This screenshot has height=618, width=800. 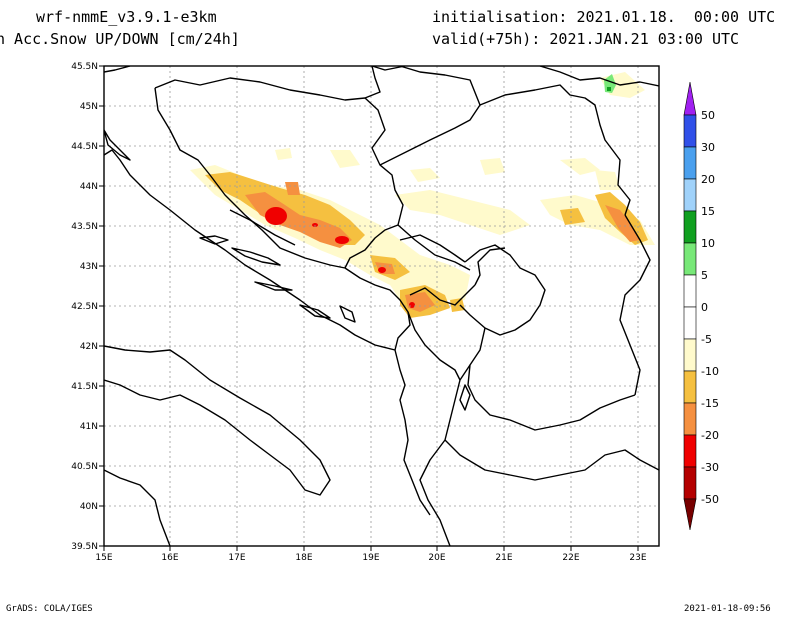 I want to click on lat-label: 45.5N, so click(x=84, y=67).